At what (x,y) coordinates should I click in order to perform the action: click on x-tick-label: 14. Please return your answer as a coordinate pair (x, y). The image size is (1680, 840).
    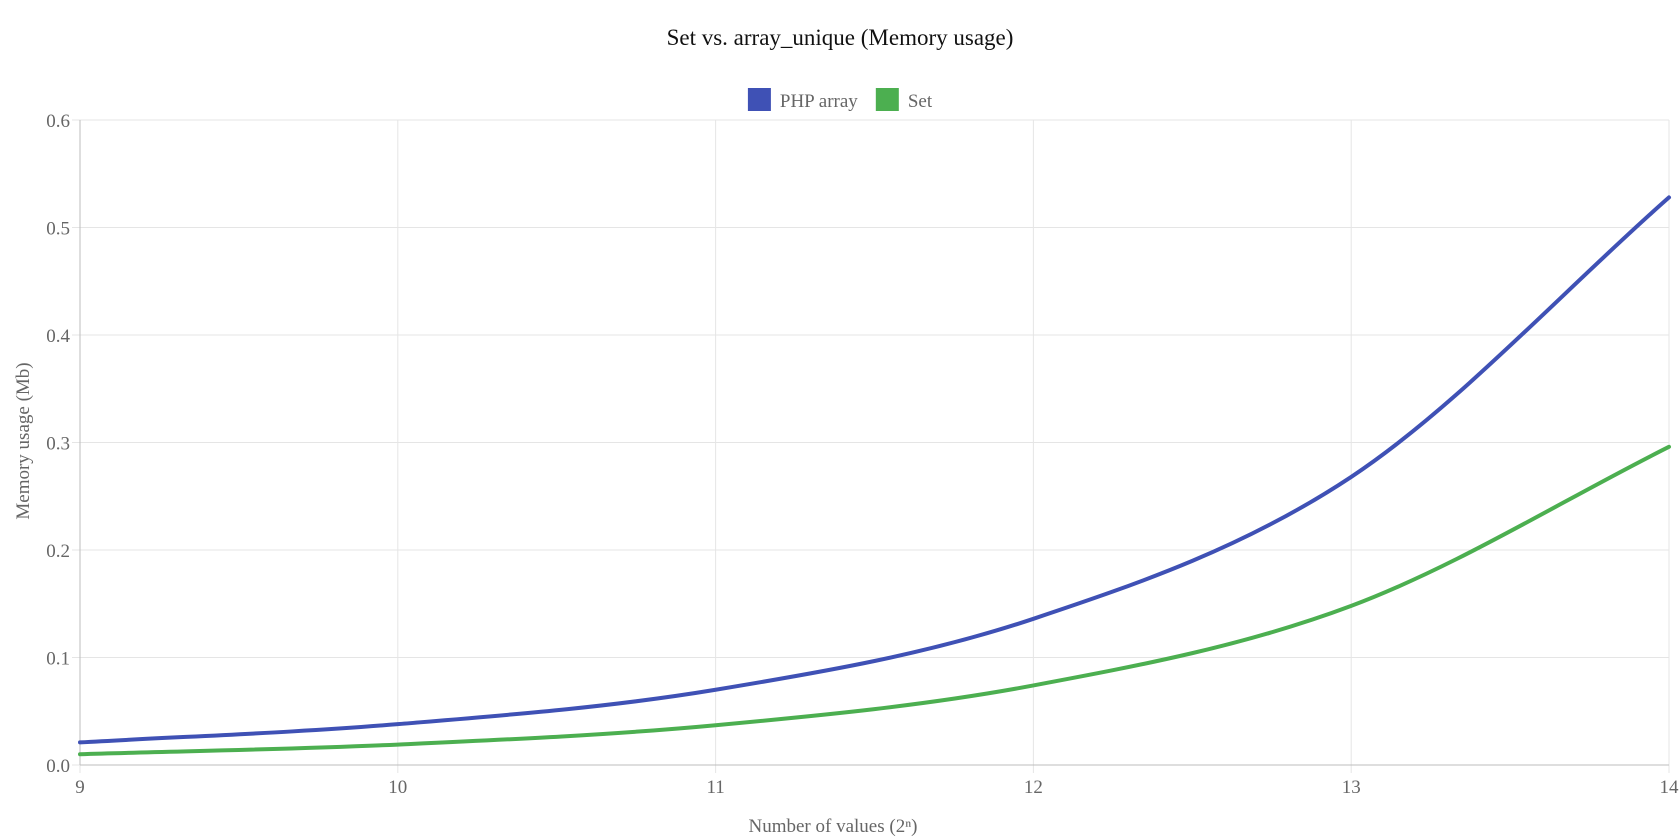
    Looking at the image, I should click on (1670, 787).